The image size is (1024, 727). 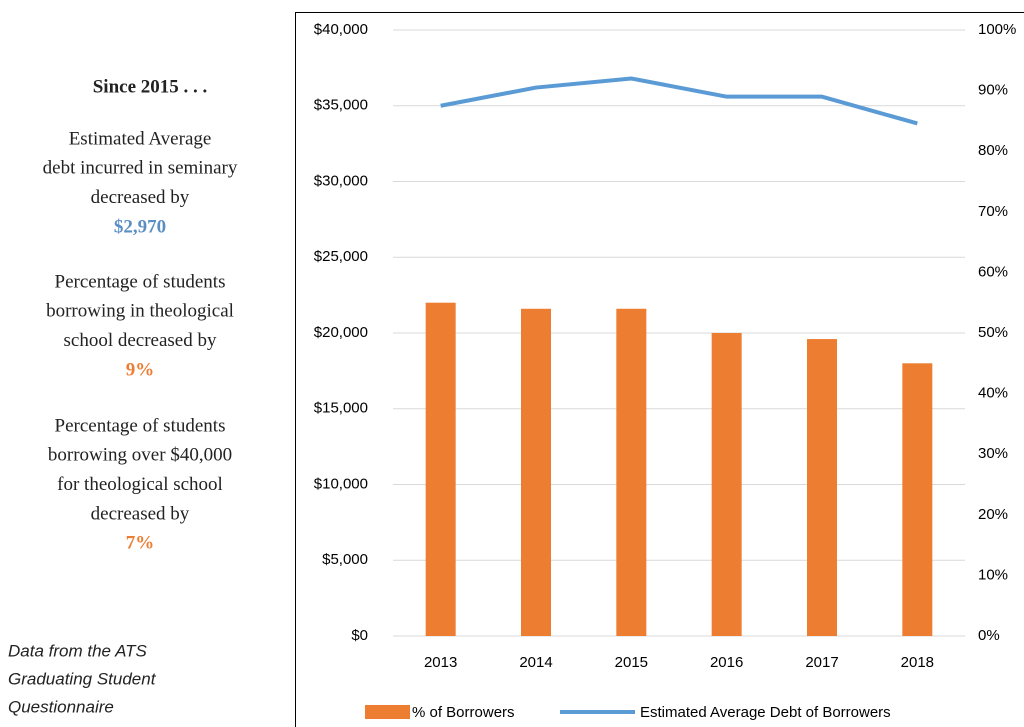 What do you see at coordinates (341, 332) in the screenshot?
I see `y-tick-label: $20,000` at bounding box center [341, 332].